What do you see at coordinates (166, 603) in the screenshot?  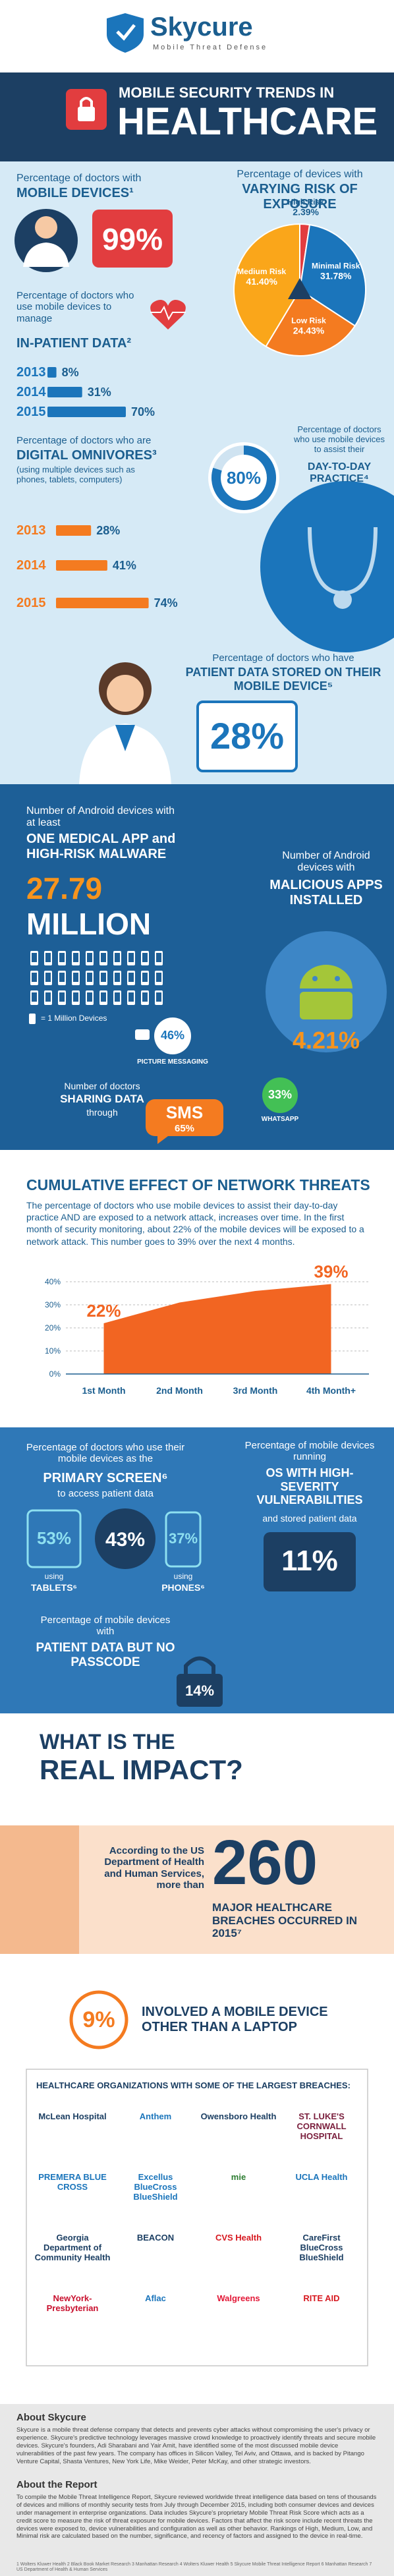 I see `value-label: 74%` at bounding box center [166, 603].